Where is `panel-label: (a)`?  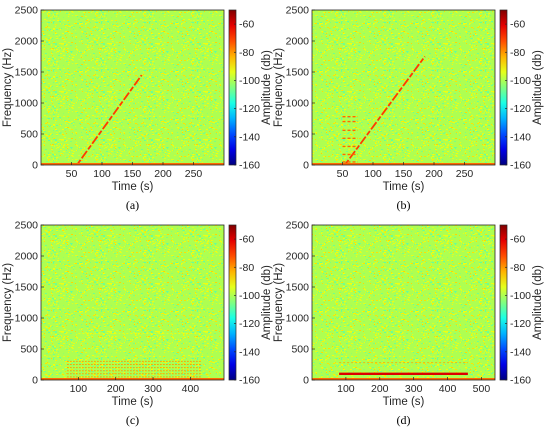 panel-label: (a) is located at coordinates (132, 205).